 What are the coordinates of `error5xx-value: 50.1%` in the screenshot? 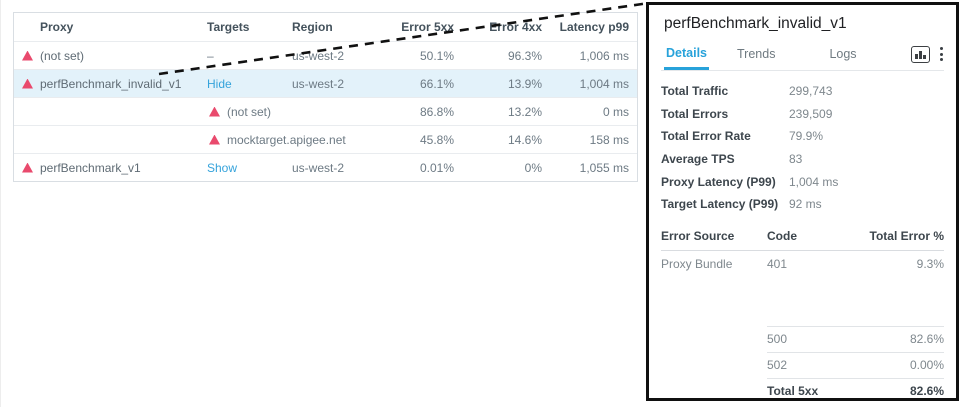 It's located at (436, 55).